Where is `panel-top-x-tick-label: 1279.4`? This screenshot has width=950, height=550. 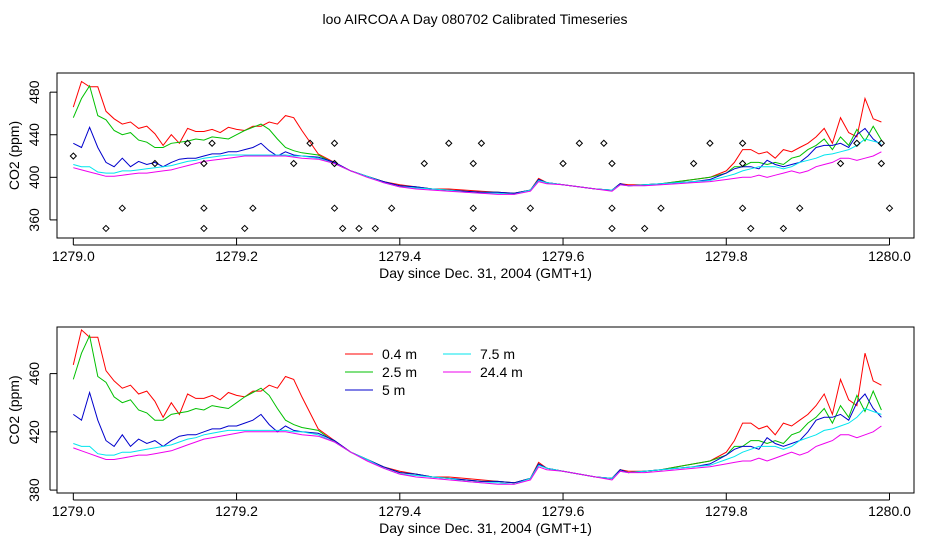
panel-top-x-tick-label: 1279.4 is located at coordinates (399, 256).